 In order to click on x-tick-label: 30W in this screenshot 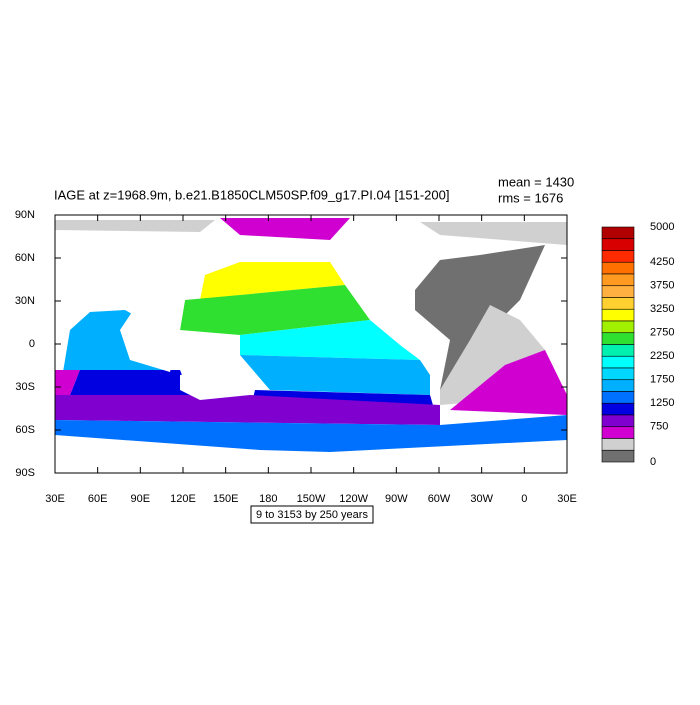, I will do `click(481, 499)`.